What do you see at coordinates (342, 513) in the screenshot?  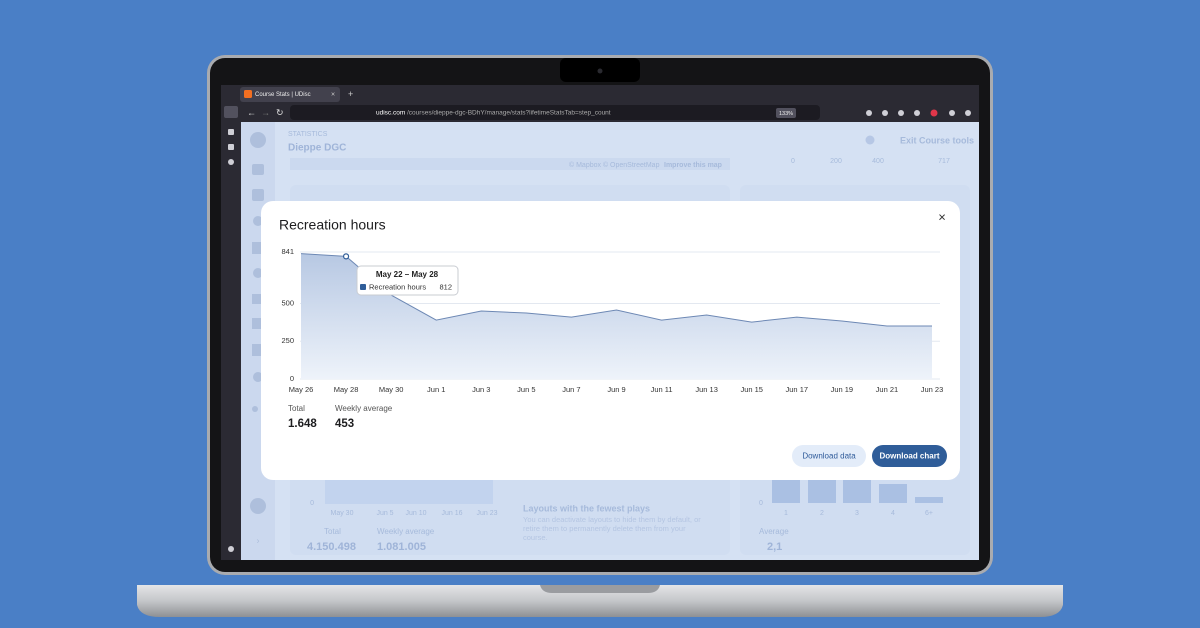 I see `bg-text: May 30` at bounding box center [342, 513].